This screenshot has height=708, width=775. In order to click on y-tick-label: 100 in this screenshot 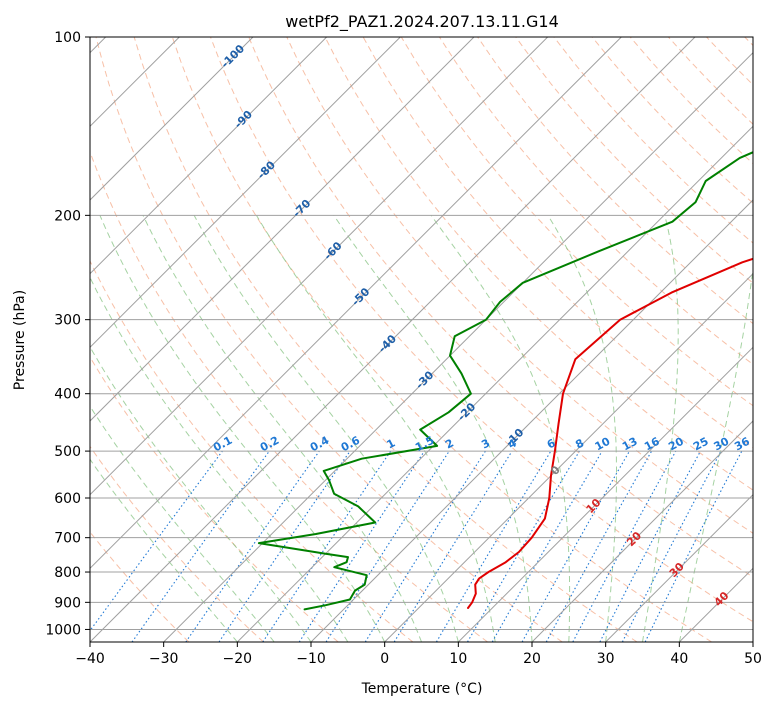, I will do `click(67, 38)`.